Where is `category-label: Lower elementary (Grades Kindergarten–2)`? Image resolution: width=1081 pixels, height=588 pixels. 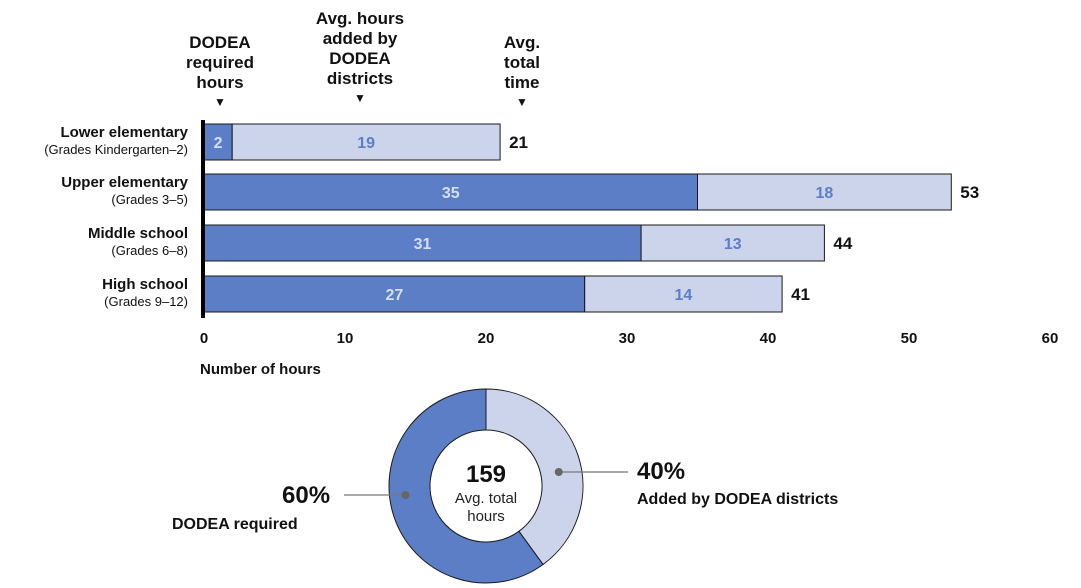
category-label: Lower elementary (Grades Kindergarten–2) is located at coordinates (116, 141).